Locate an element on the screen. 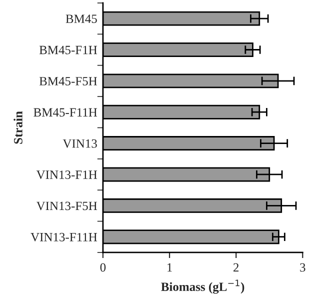  x-tick-label: 0 is located at coordinates (103, 267).